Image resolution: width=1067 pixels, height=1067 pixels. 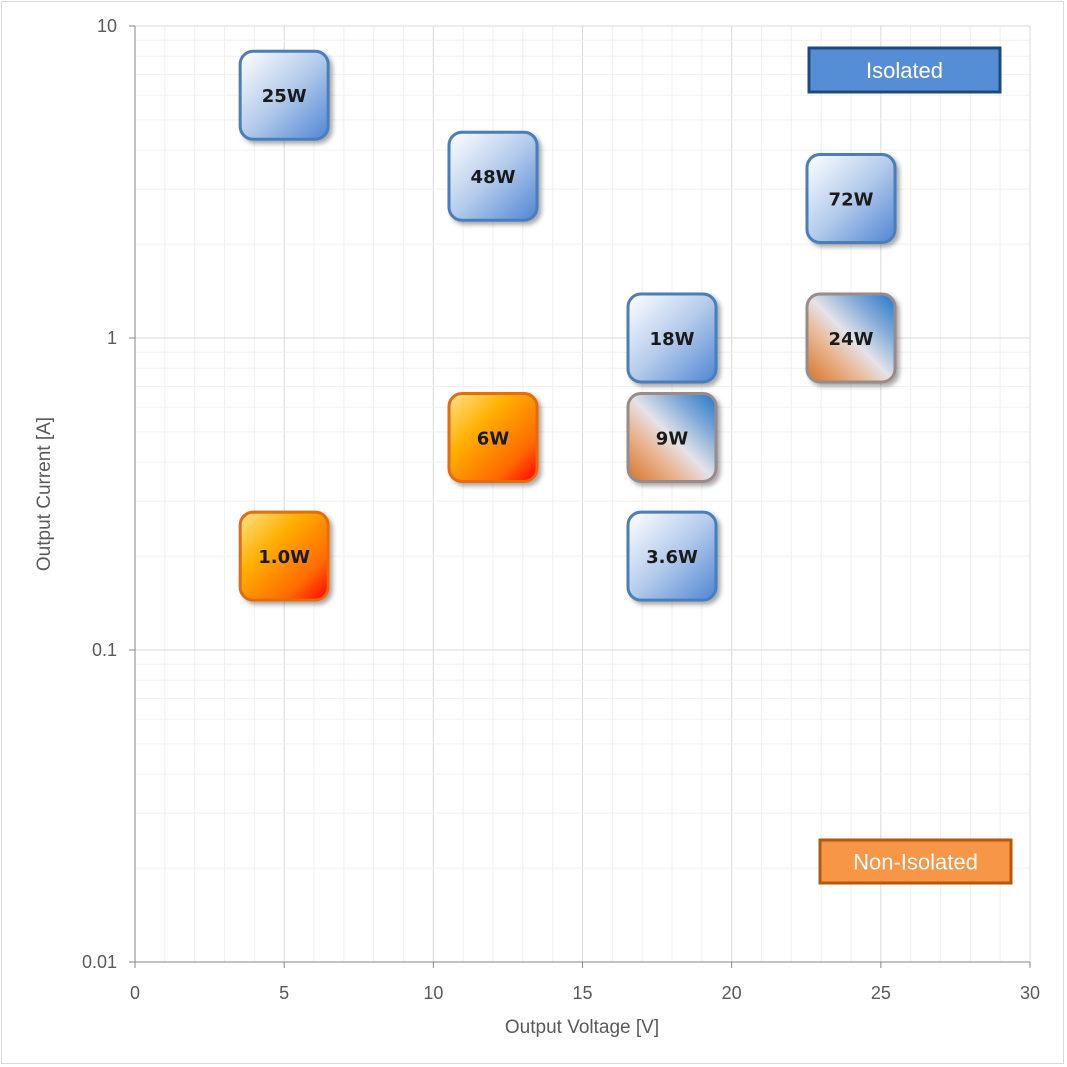 I want to click on data-point: 9W, so click(x=672, y=437).